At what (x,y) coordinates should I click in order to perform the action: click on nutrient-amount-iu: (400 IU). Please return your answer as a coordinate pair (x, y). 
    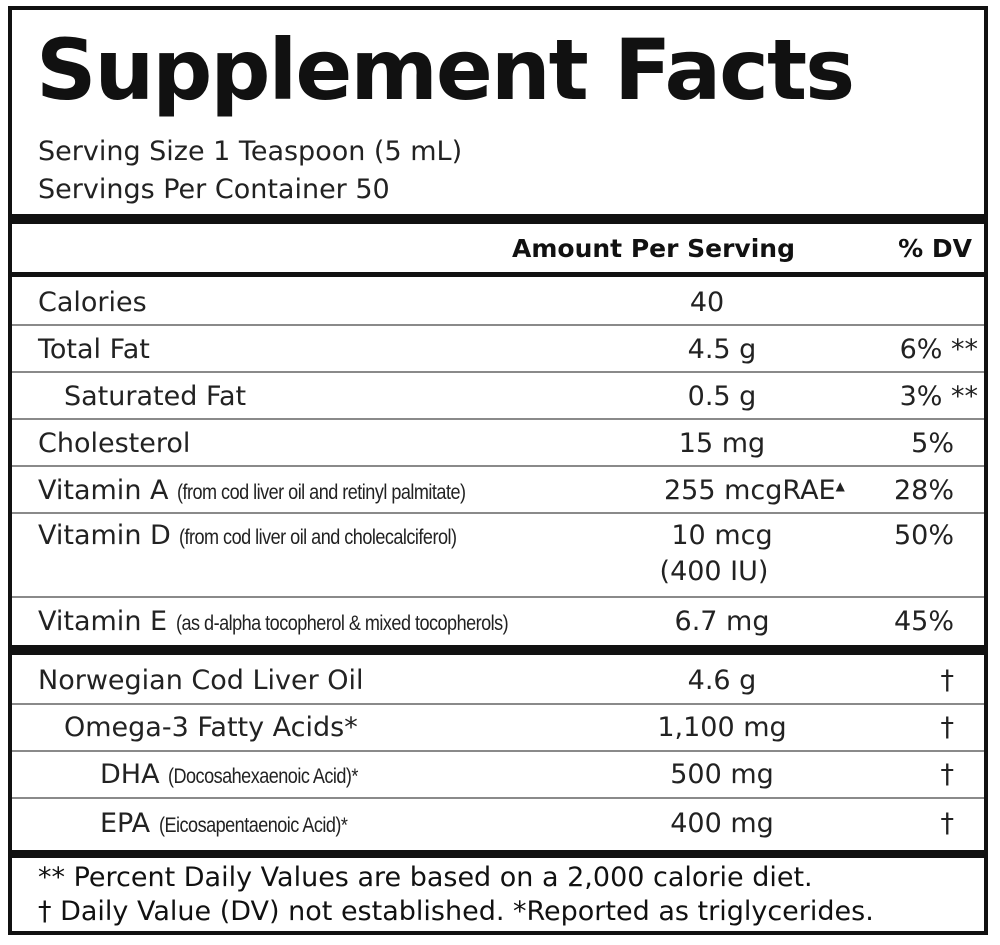
    Looking at the image, I should click on (714, 571).